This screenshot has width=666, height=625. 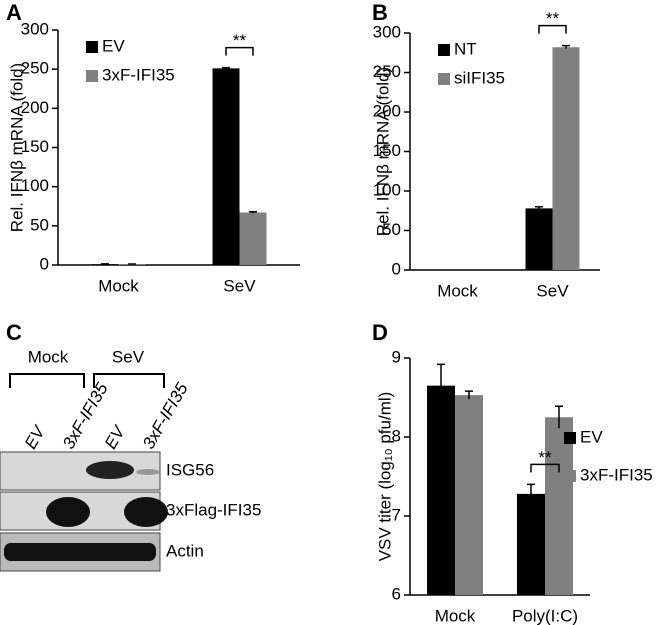 What do you see at coordinates (479, 77) in the screenshot?
I see `legend-label: siIFI35` at bounding box center [479, 77].